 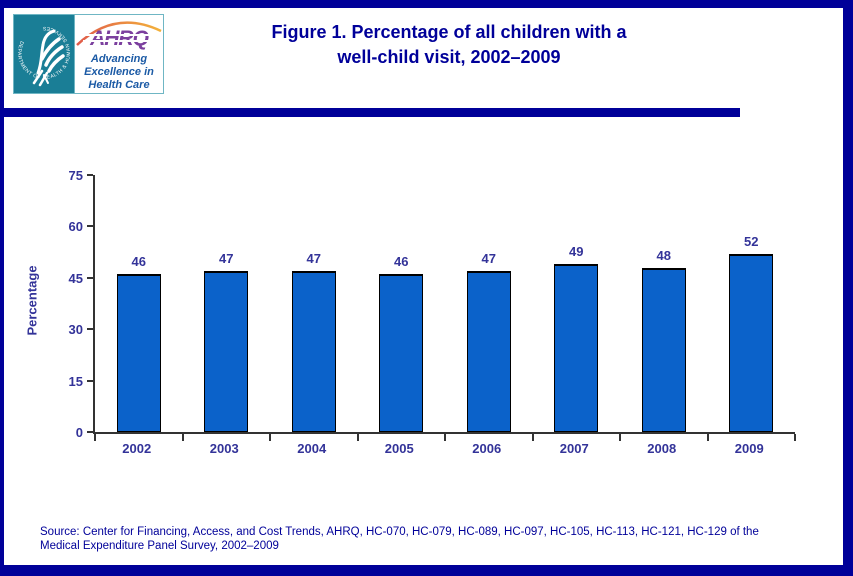 I want to click on y-axis-tick-label: 30, so click(x=75, y=330).